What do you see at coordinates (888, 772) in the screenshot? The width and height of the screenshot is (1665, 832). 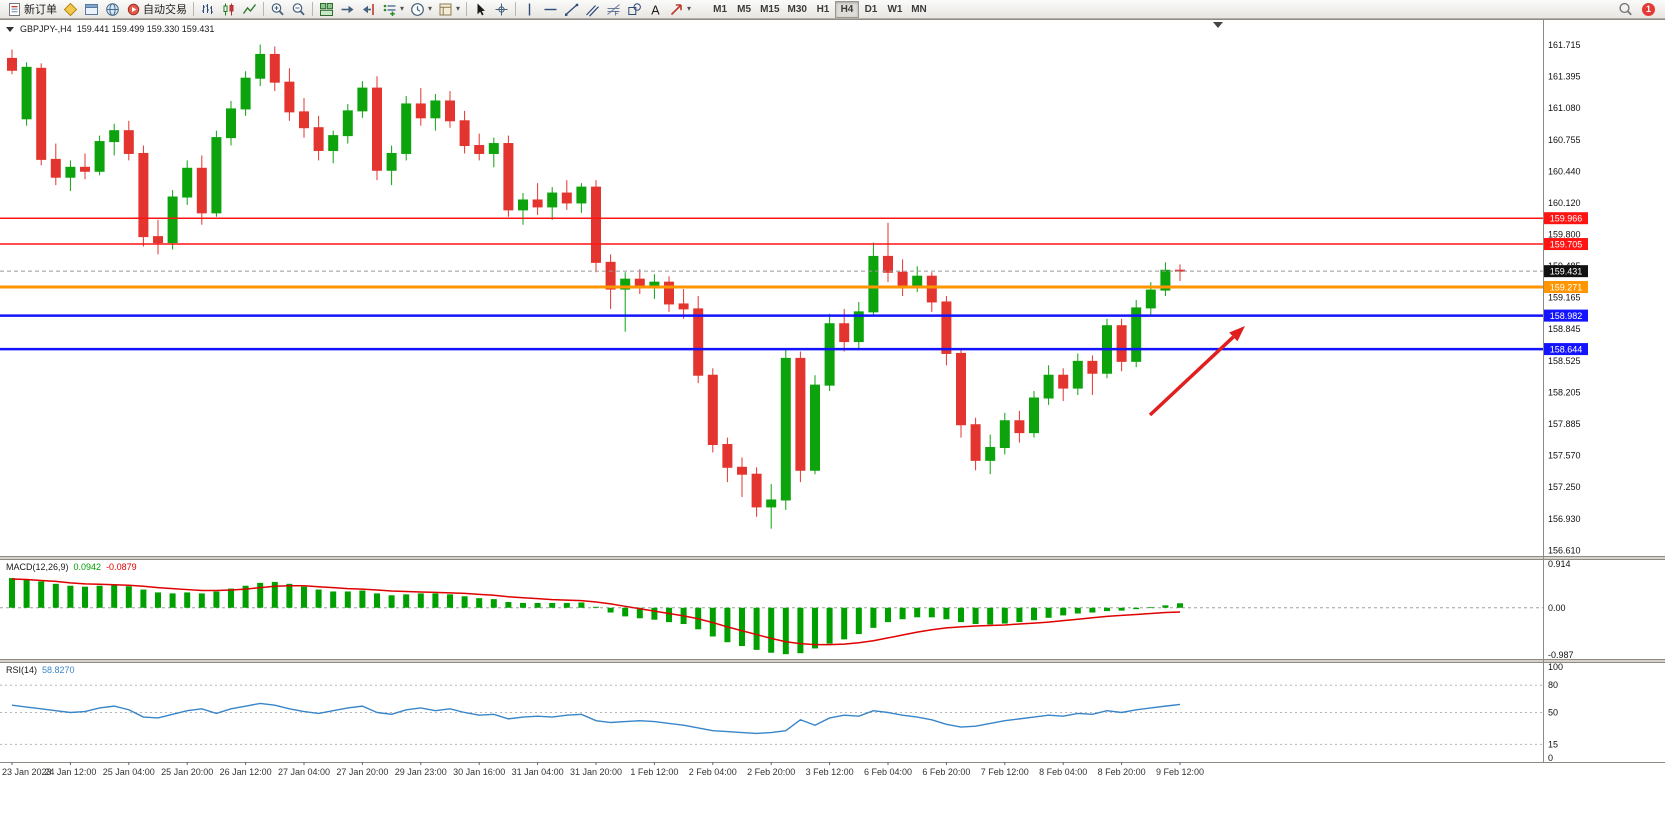 I see `svg-text: 6 Feb 04:00` at bounding box center [888, 772].